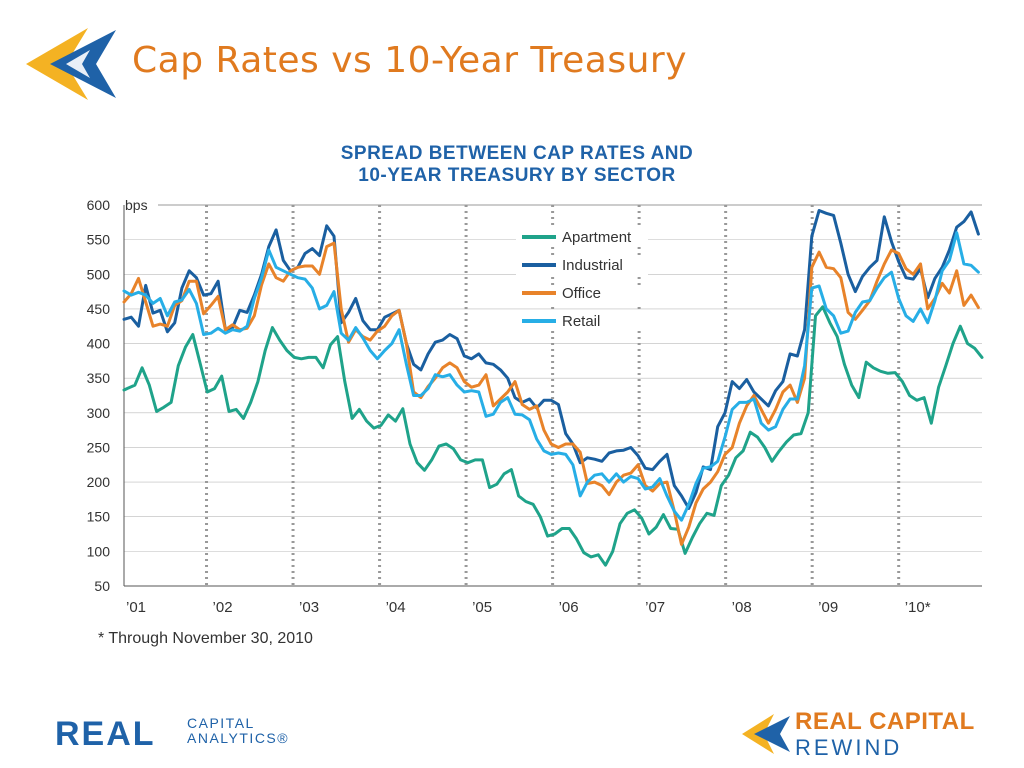 This screenshot has height=768, width=1024. I want to click on y-tick-label: 450, so click(99, 309).